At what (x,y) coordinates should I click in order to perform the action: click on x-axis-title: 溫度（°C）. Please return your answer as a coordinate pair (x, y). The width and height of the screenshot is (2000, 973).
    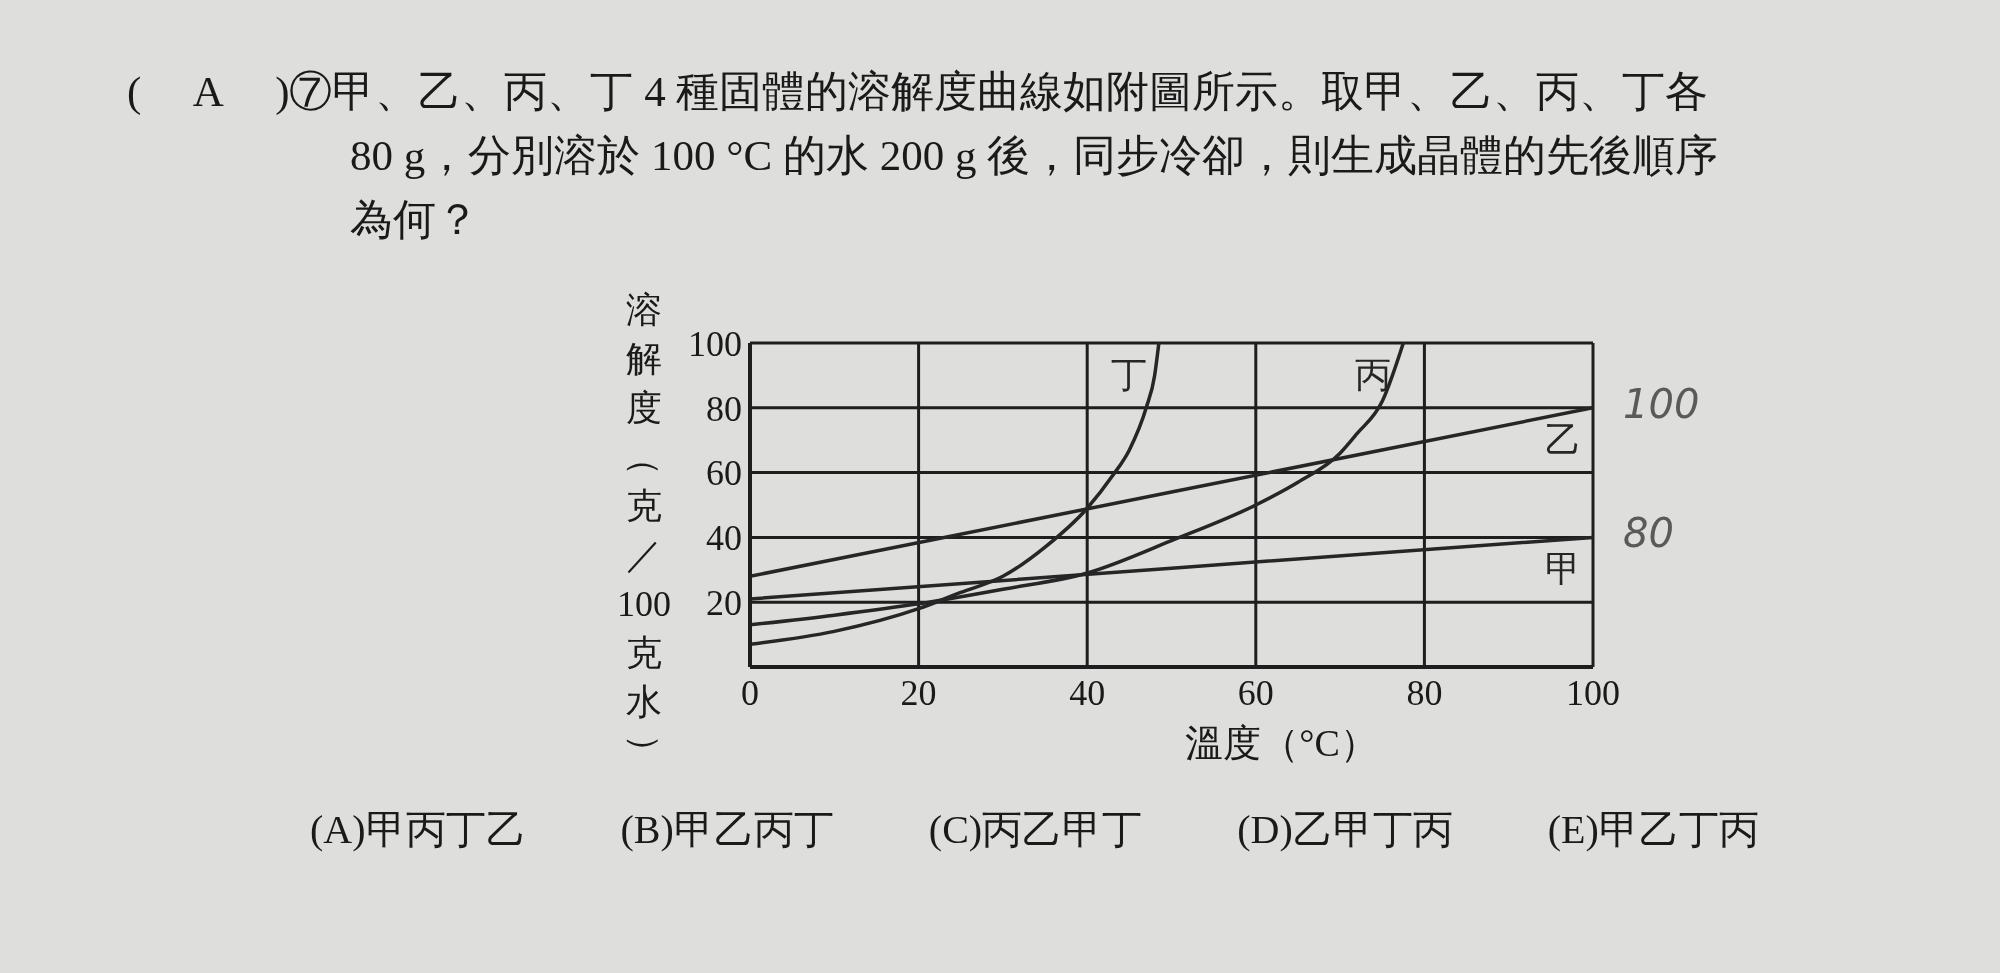
    Looking at the image, I should click on (1281, 743).